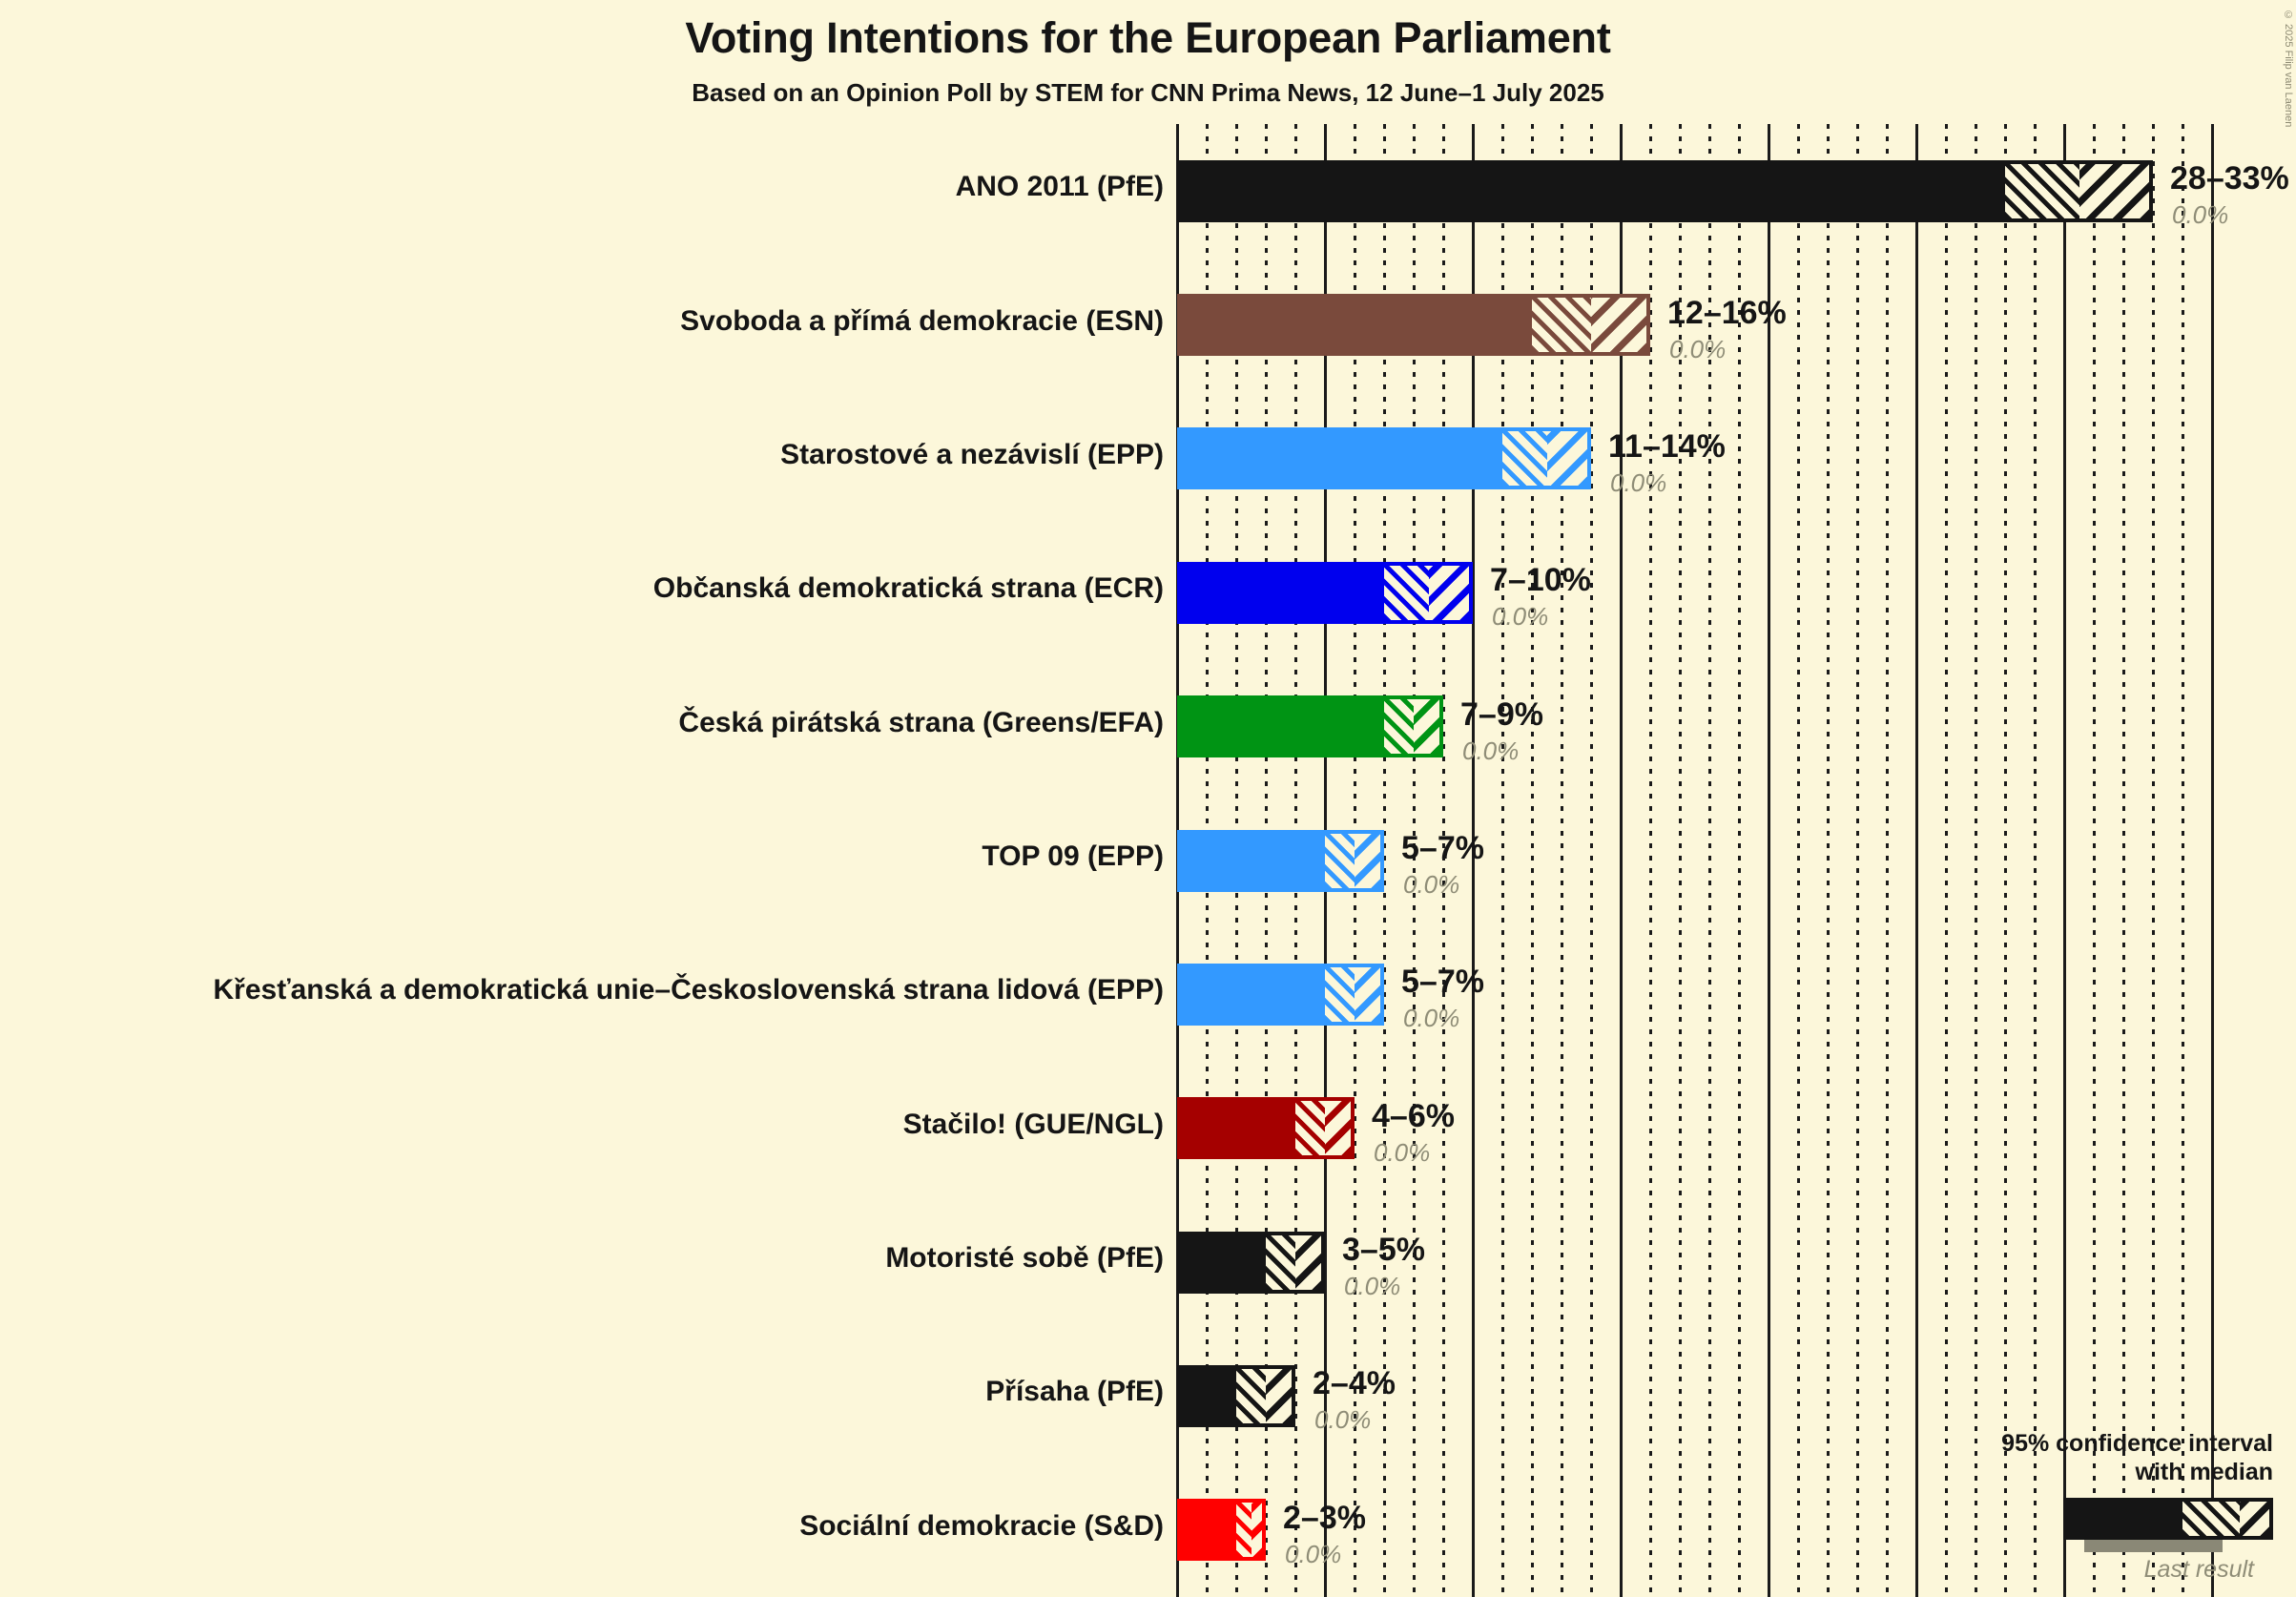  What do you see at coordinates (1033, 1124) in the screenshot?
I see `party-label: Stačilo! (GUE/NGL)` at bounding box center [1033, 1124].